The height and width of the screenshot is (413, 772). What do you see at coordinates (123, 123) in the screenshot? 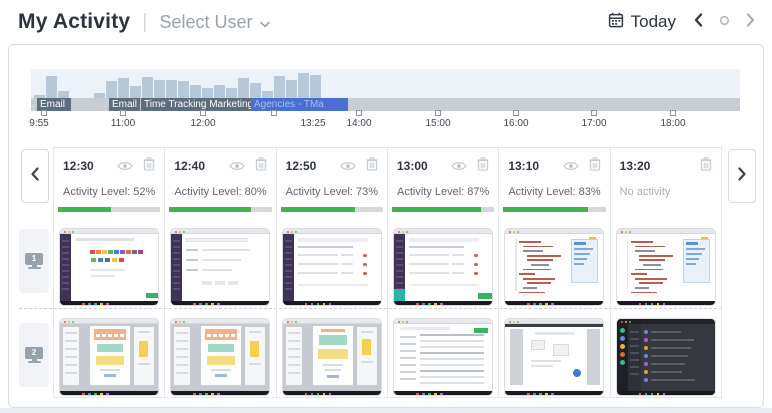
I see `timeline-tick-label: 11:00` at bounding box center [123, 123].